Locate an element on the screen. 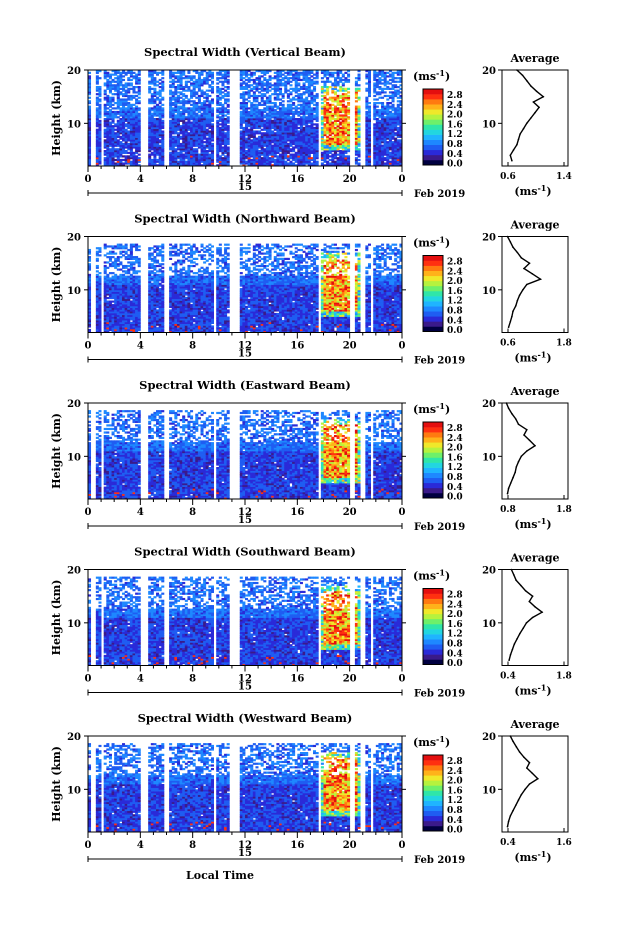  colorbar-tick-label: 2.0 is located at coordinates (455, 116).